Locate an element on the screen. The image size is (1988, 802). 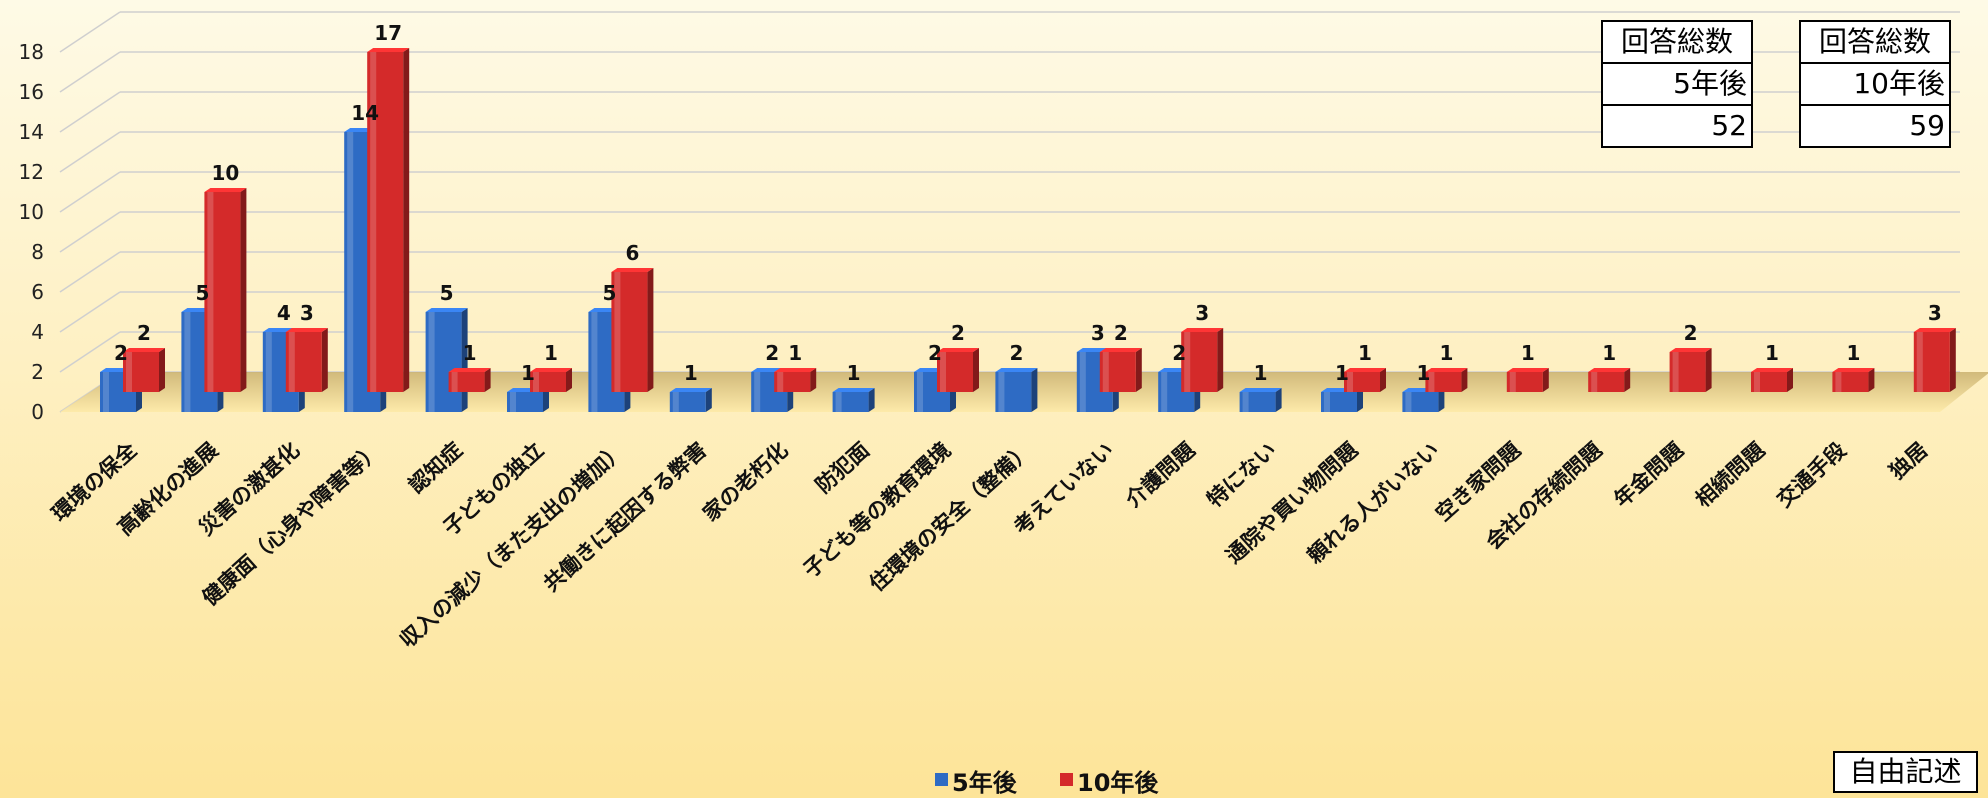
legend: 5年後 10年後 is located at coordinates (1047, 783).